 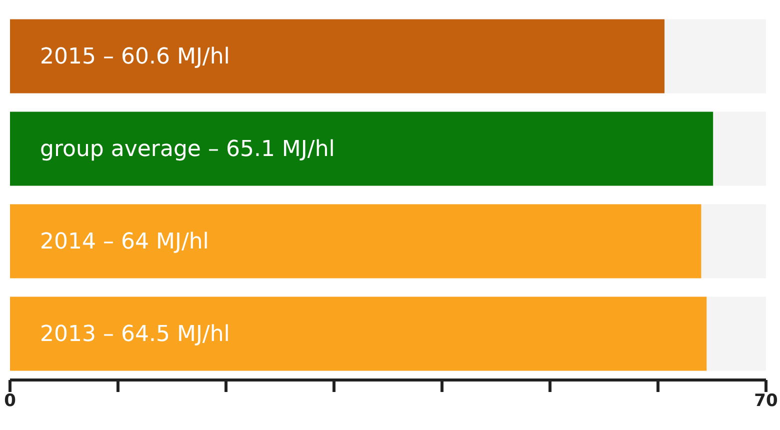 What do you see at coordinates (77, 241) in the screenshot?
I see `y-tick-label: 2014 –` at bounding box center [77, 241].